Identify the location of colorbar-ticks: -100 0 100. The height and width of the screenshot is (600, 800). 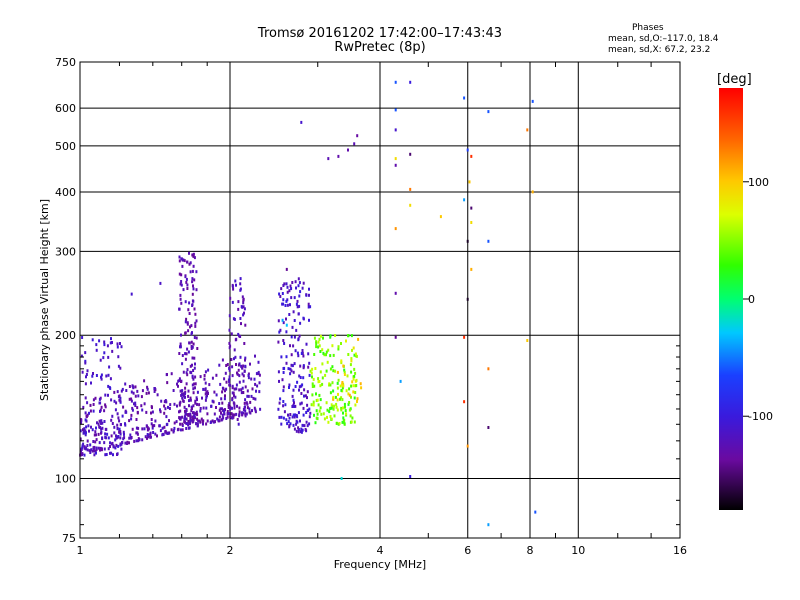
(758, 299).